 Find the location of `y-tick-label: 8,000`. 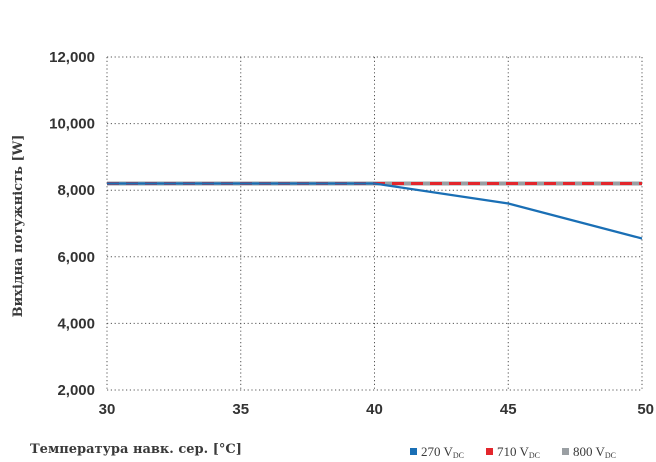

y-tick-label: 8,000 is located at coordinates (76, 190).